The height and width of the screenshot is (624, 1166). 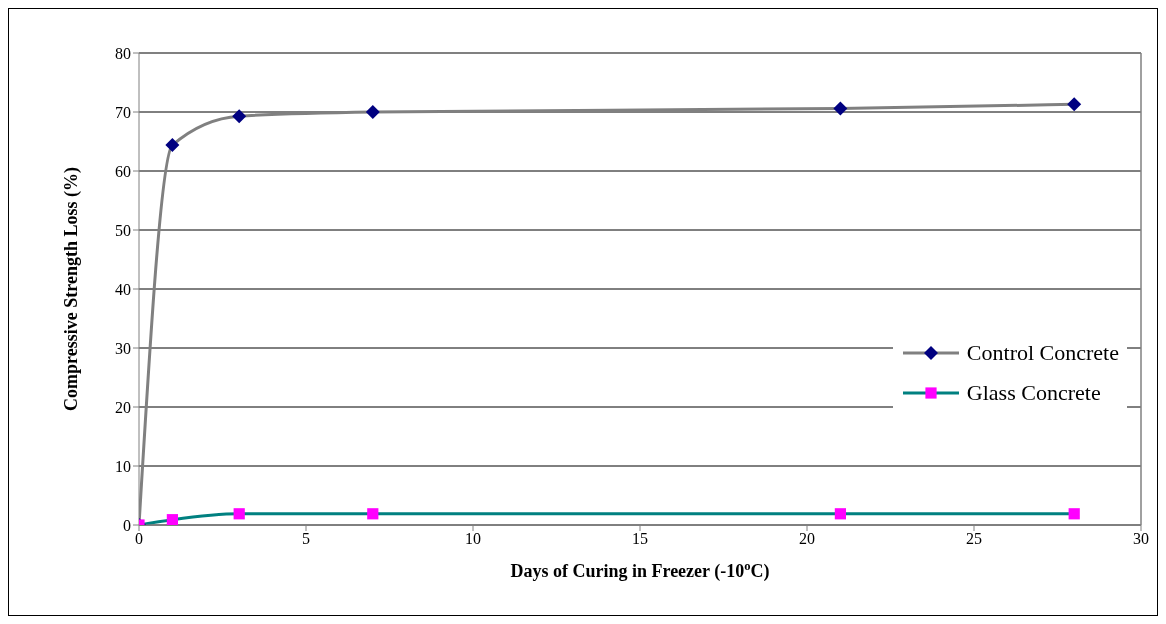 I want to click on x-tick-label: 30, so click(x=1141, y=539).